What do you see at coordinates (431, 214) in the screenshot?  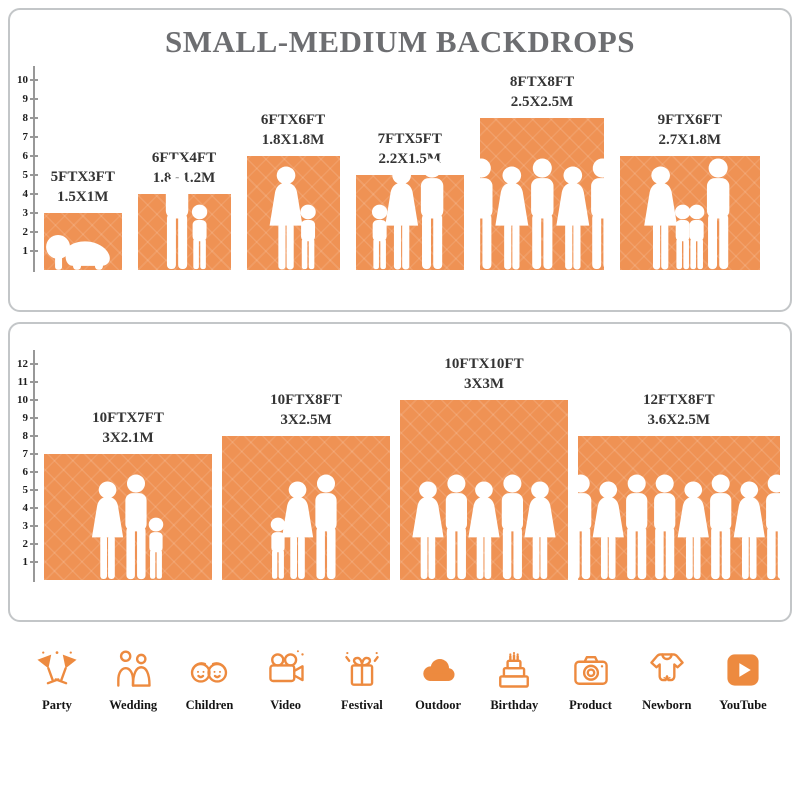 I see `man-silhouette` at bounding box center [431, 214].